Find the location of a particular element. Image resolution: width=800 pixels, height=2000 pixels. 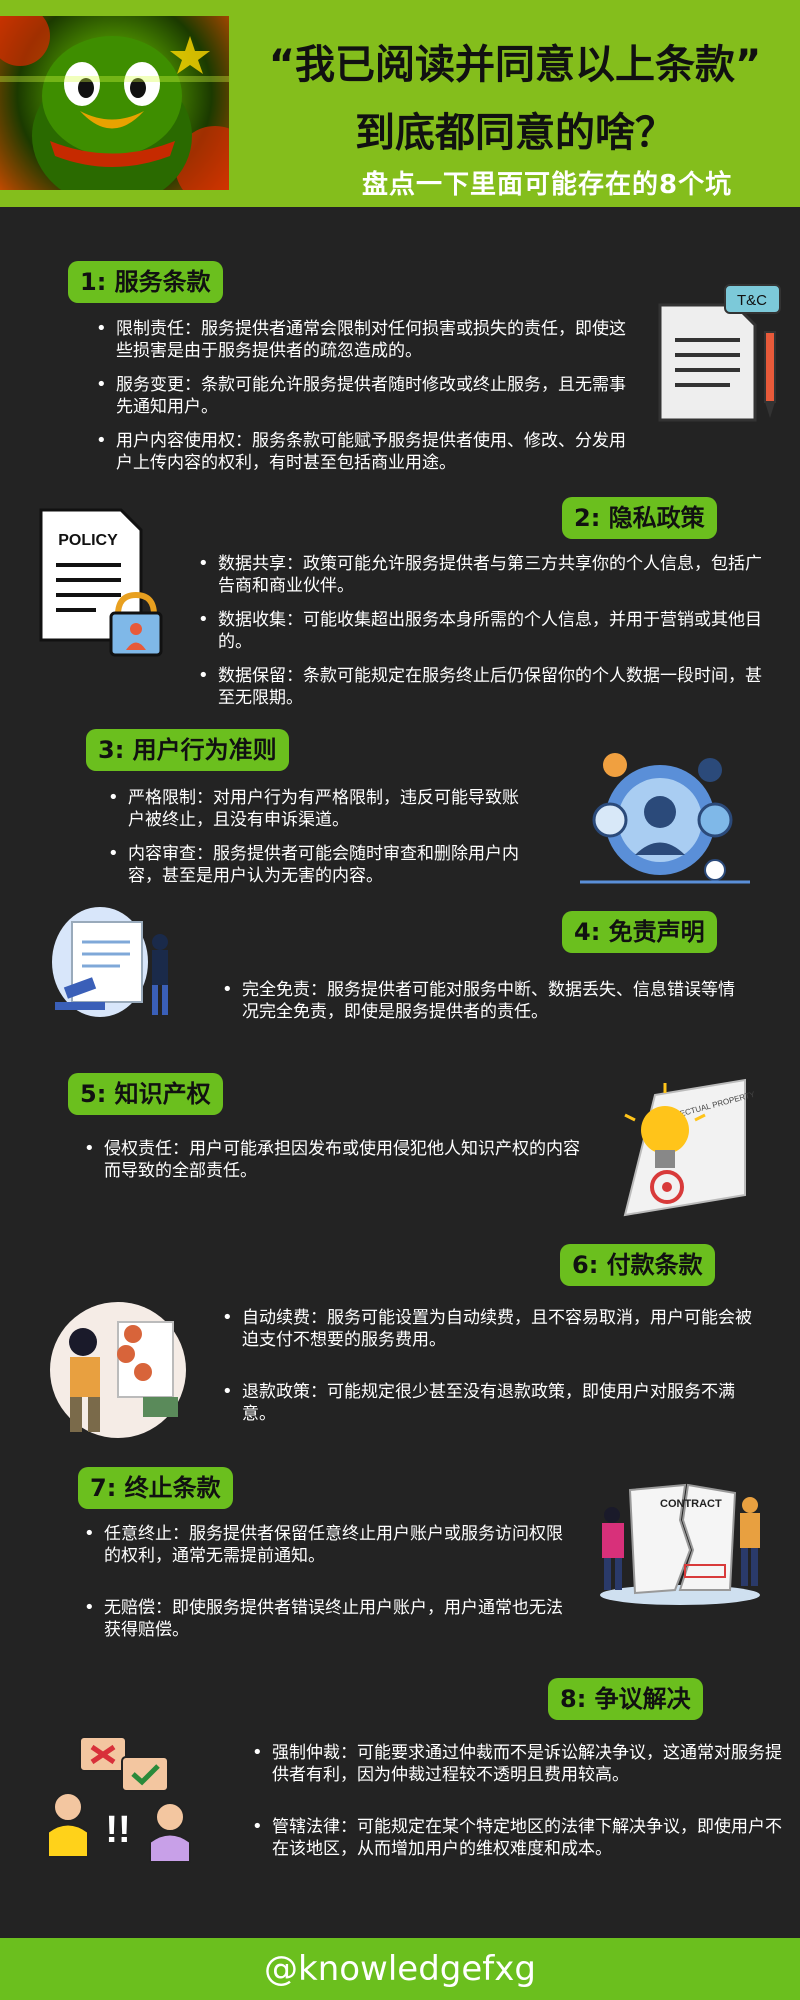

page-title-line2: 到底都同意的啥？ is located at coordinates (515, 133).